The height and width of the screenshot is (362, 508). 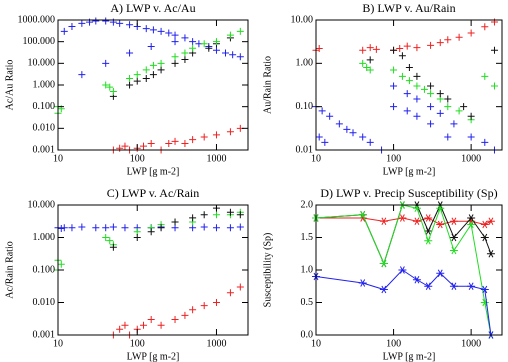 What do you see at coordinates (403, 302) in the screenshot?
I see `series-line` at bounding box center [403, 302].